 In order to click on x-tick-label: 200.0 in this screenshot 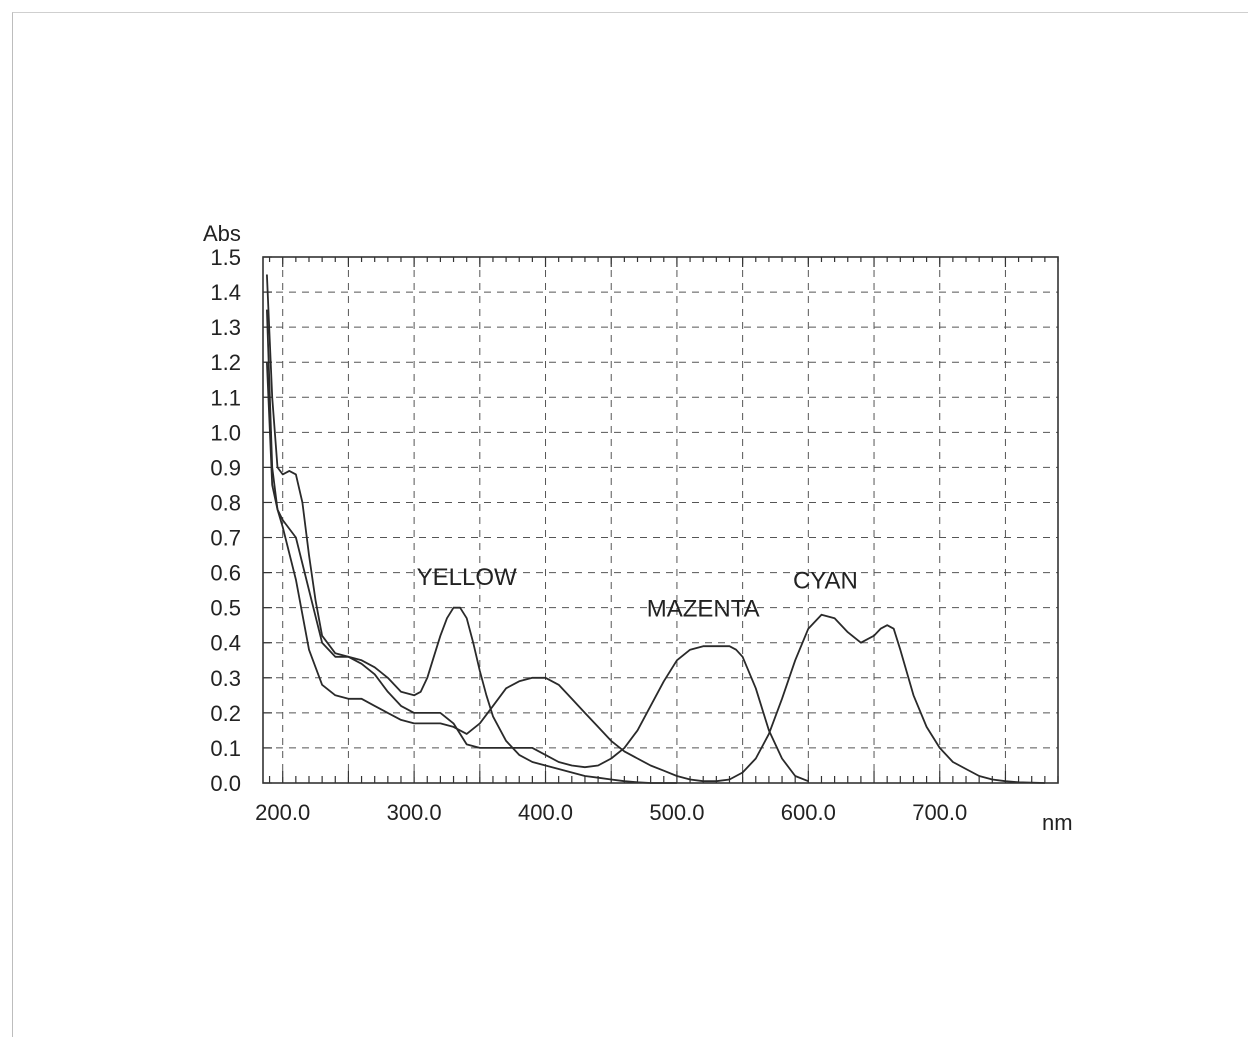, I will do `click(282, 812)`.